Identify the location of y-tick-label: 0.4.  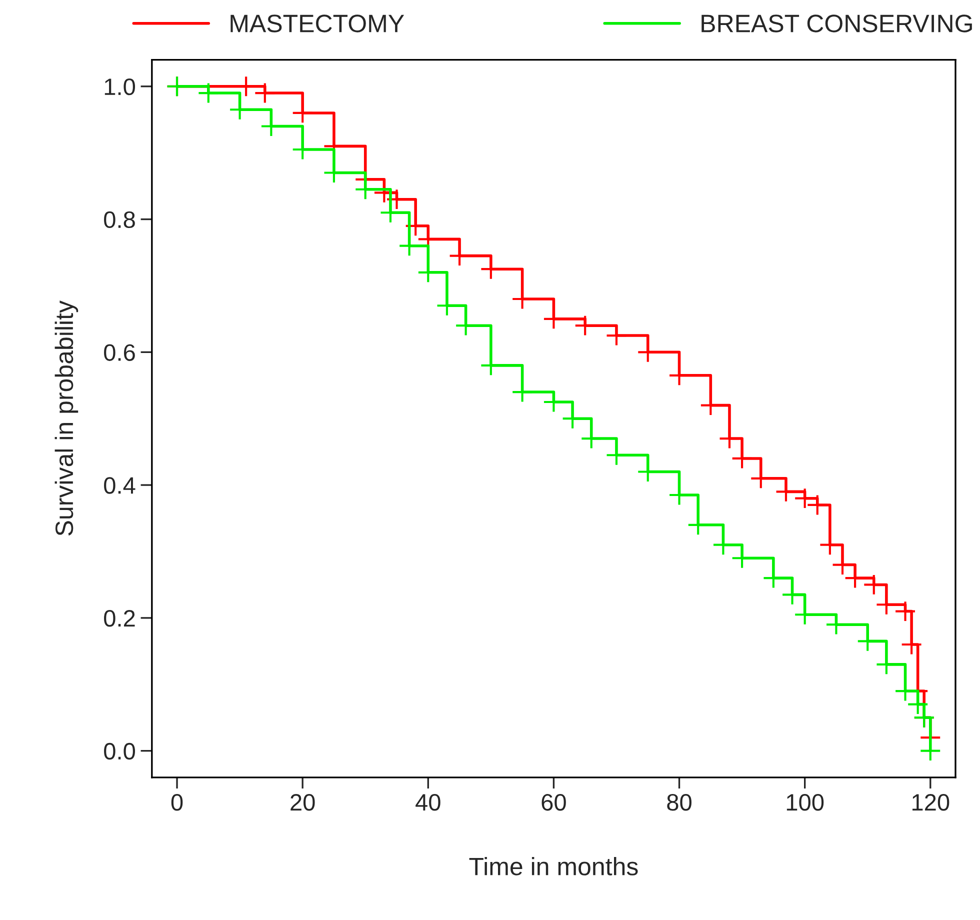
(120, 485).